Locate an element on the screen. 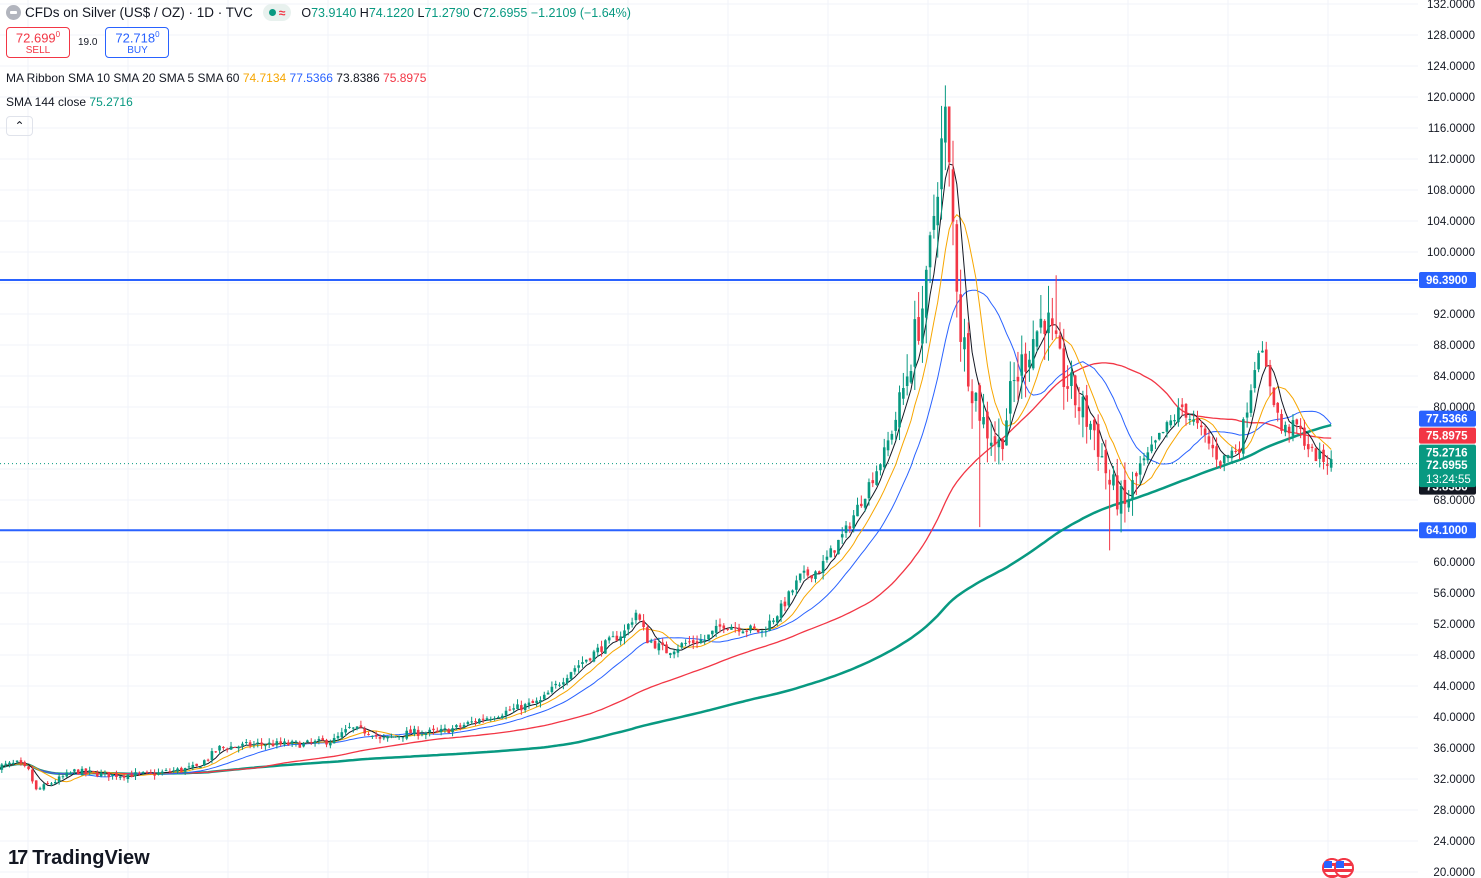 This screenshot has height=878, width=1481. market-status-badge: ≈ is located at coordinates (277, 12).